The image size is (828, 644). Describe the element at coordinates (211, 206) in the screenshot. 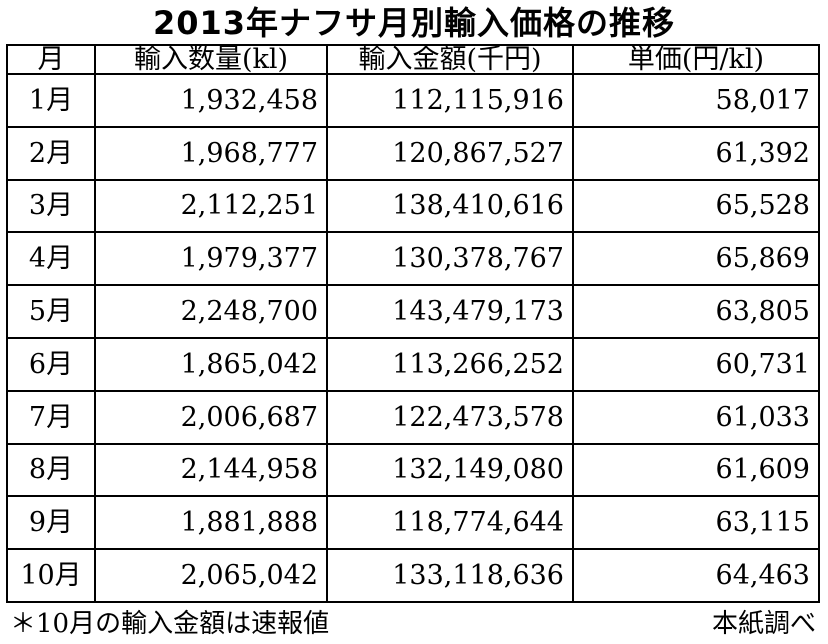

I see `cell-import-quantity: 2,112,251` at that location.